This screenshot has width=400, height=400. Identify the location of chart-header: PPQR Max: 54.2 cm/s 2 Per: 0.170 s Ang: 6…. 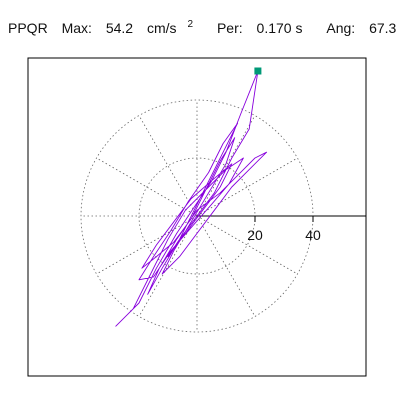
(204, 27).